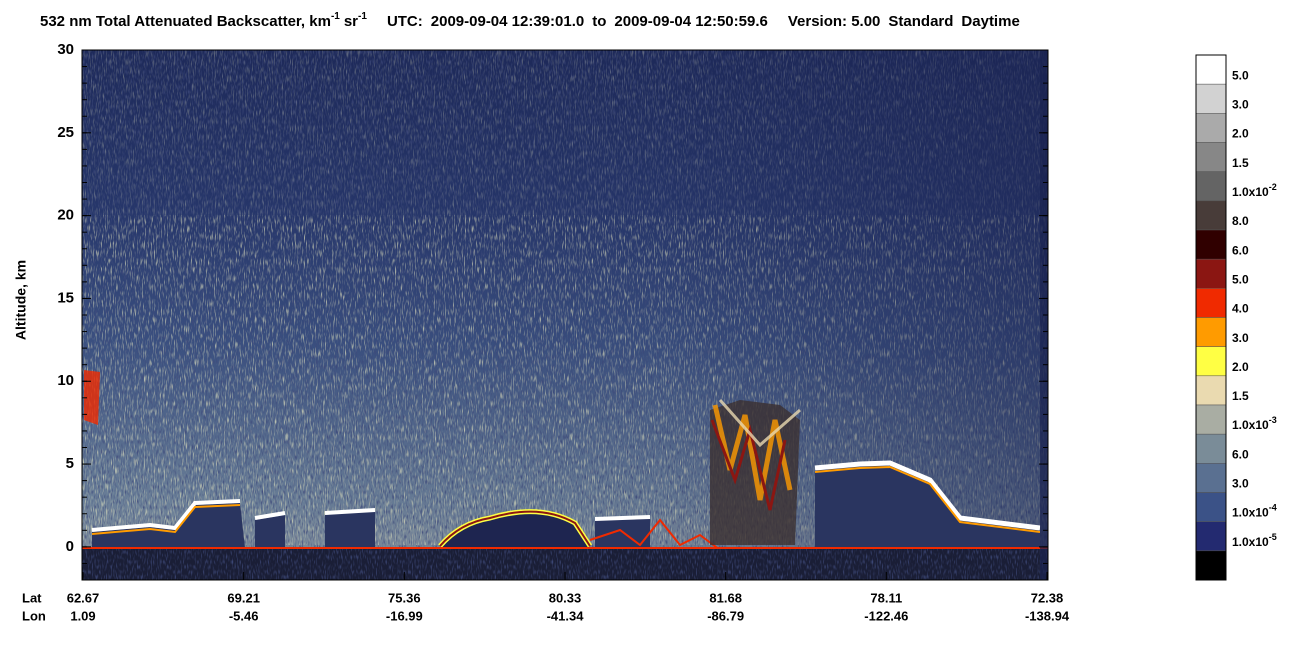  What do you see at coordinates (34, 615) in the screenshot?
I see `x-row-label: Lon` at bounding box center [34, 615].